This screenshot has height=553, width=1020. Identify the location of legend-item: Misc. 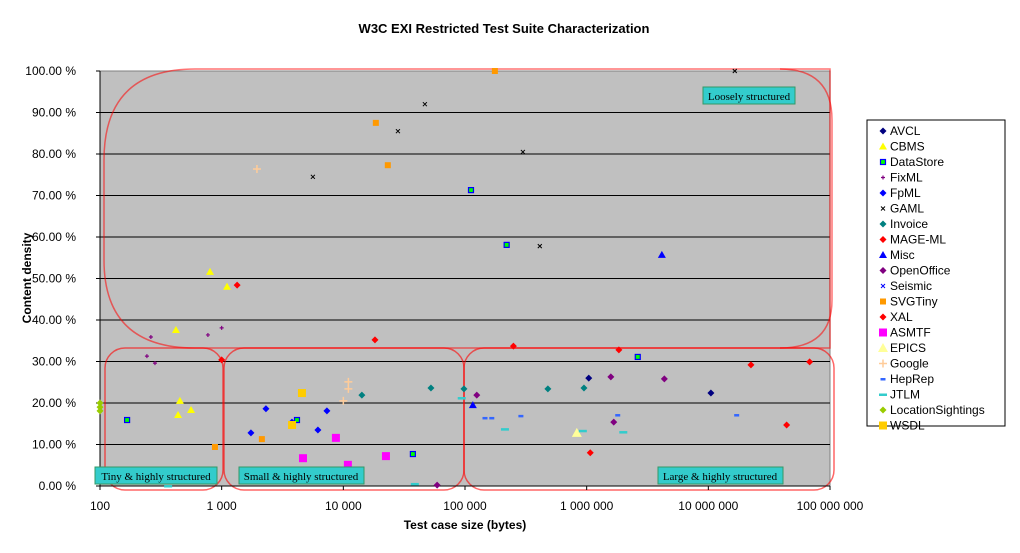
(897, 255).